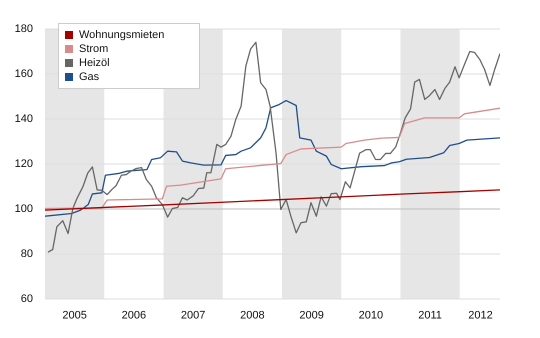 The height and width of the screenshot is (338, 540). Describe the element at coordinates (93, 49) in the screenshot. I see `legend-label: Strom` at that location.